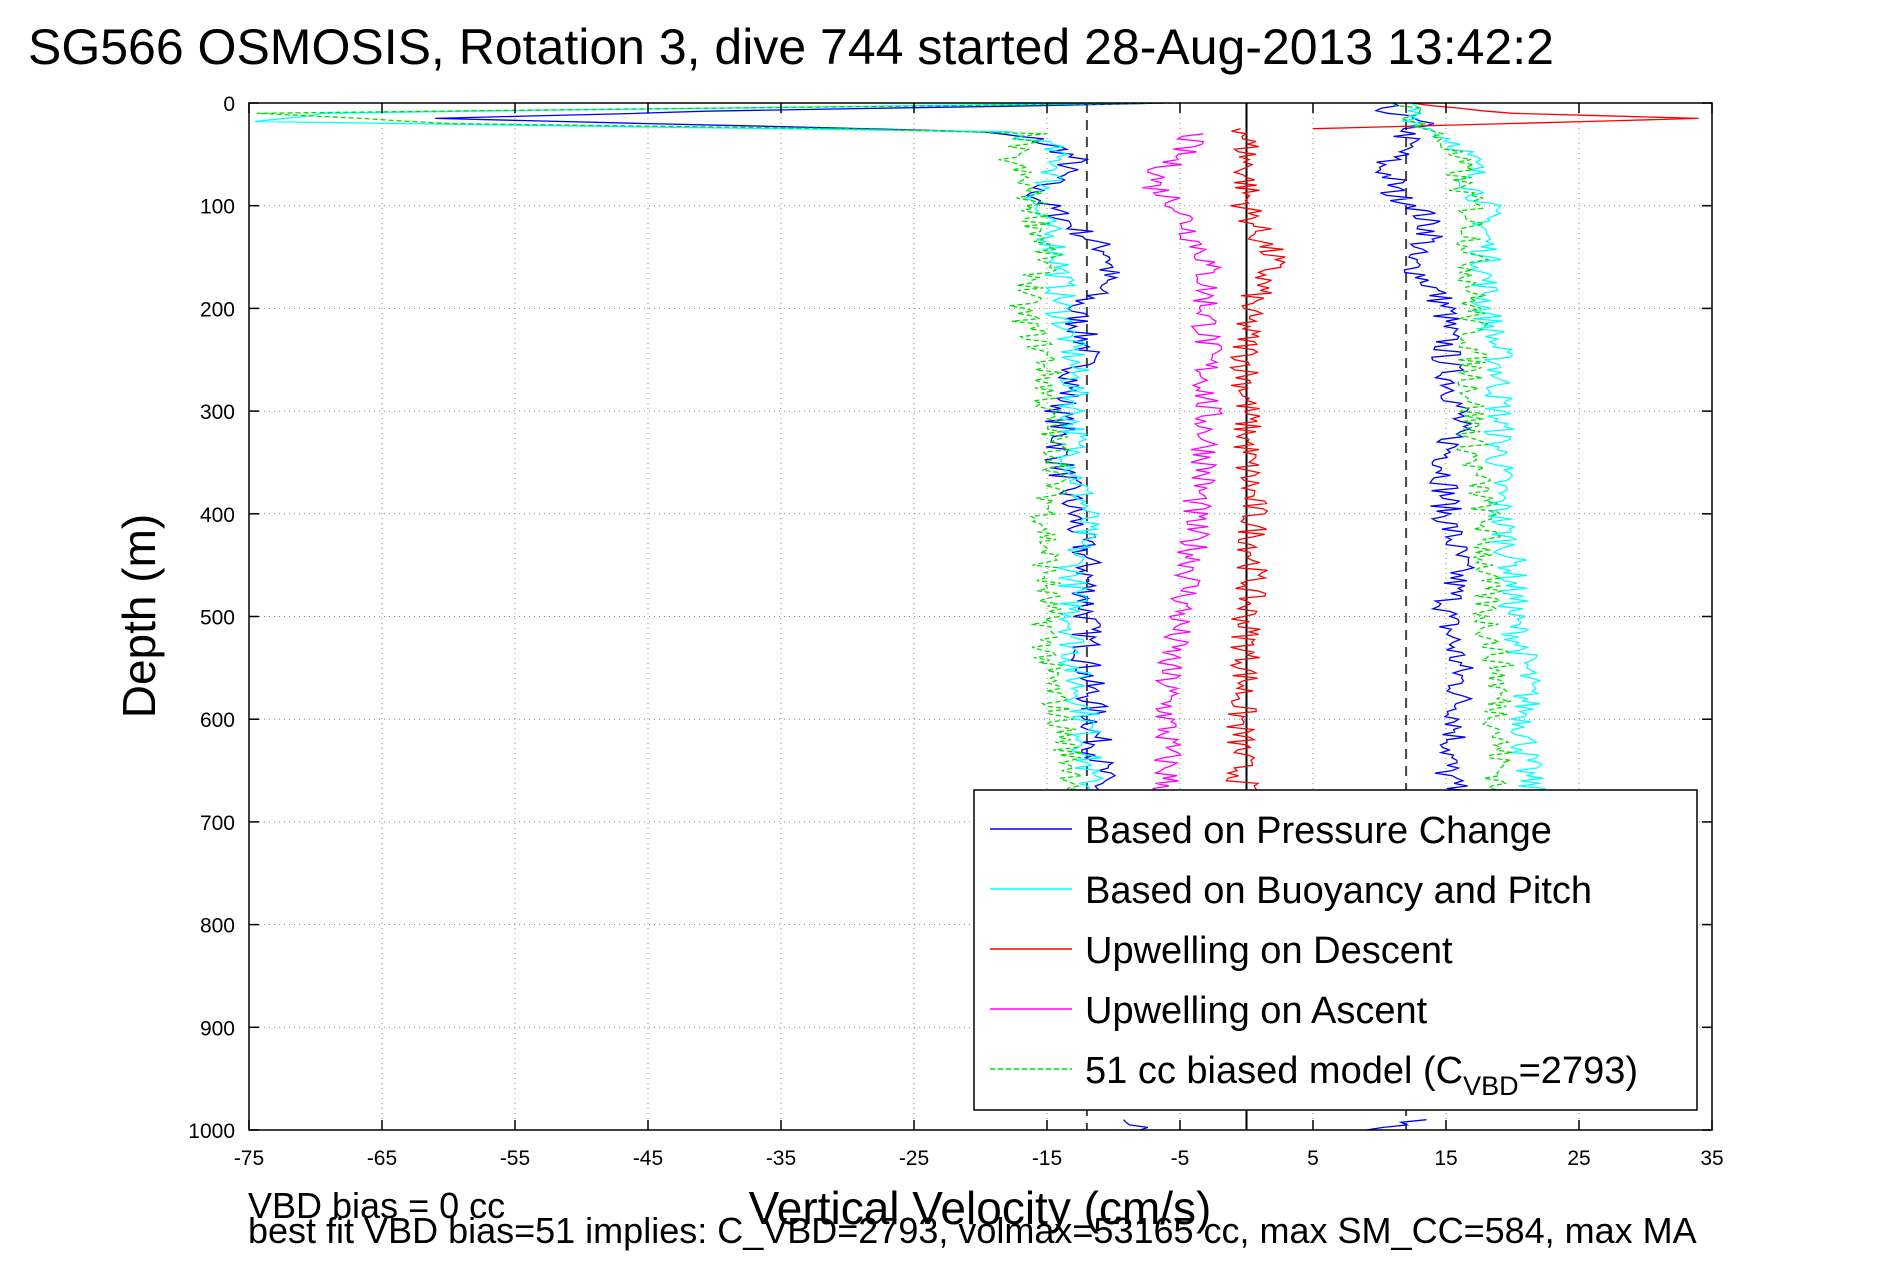 Image resolution: width=1891 pixels, height=1262 pixels. What do you see at coordinates (980, 1208) in the screenshot?
I see `x-axis-label: Vertical Velocity (cm/s)` at bounding box center [980, 1208].